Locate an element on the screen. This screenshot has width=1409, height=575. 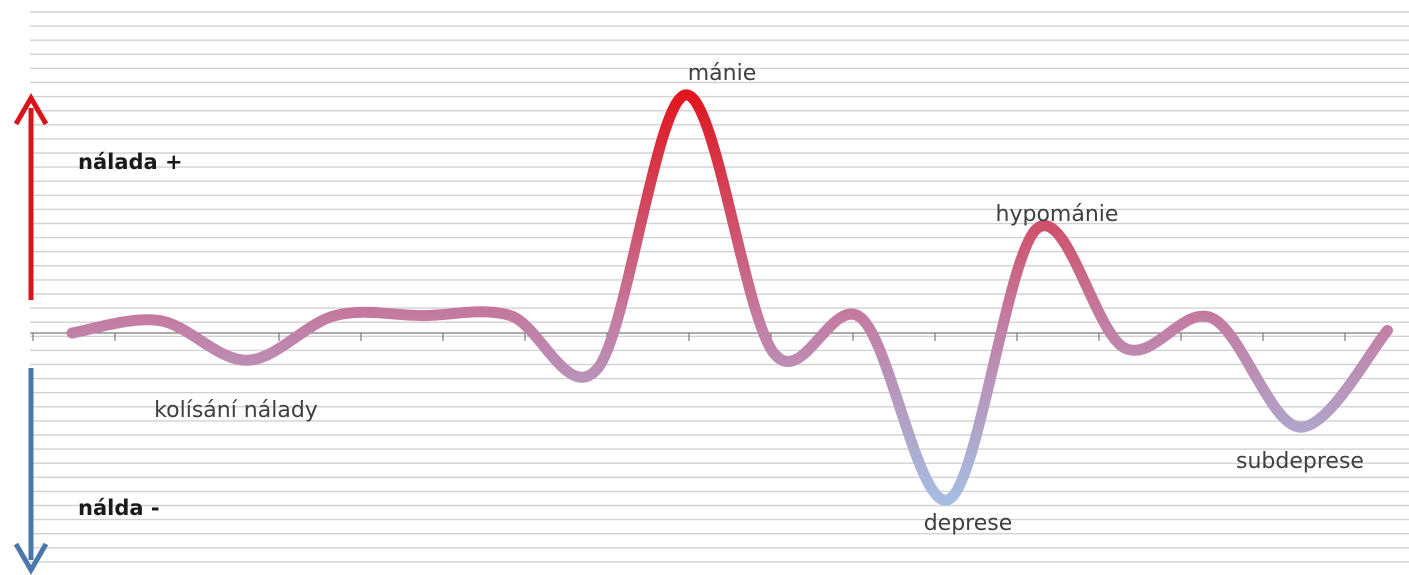
annotation-subdepression: subdeprese is located at coordinates (1300, 461).